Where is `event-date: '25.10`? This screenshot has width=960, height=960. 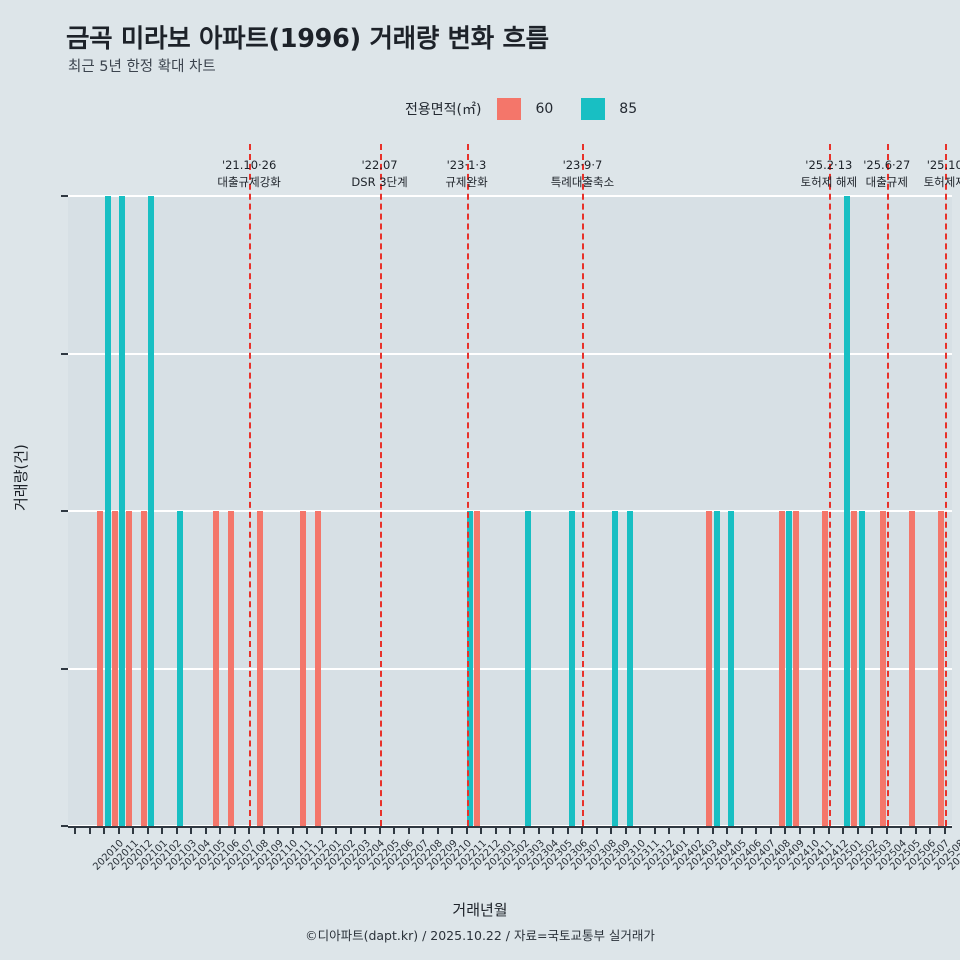
event-date: '25.10 is located at coordinates (943, 165).